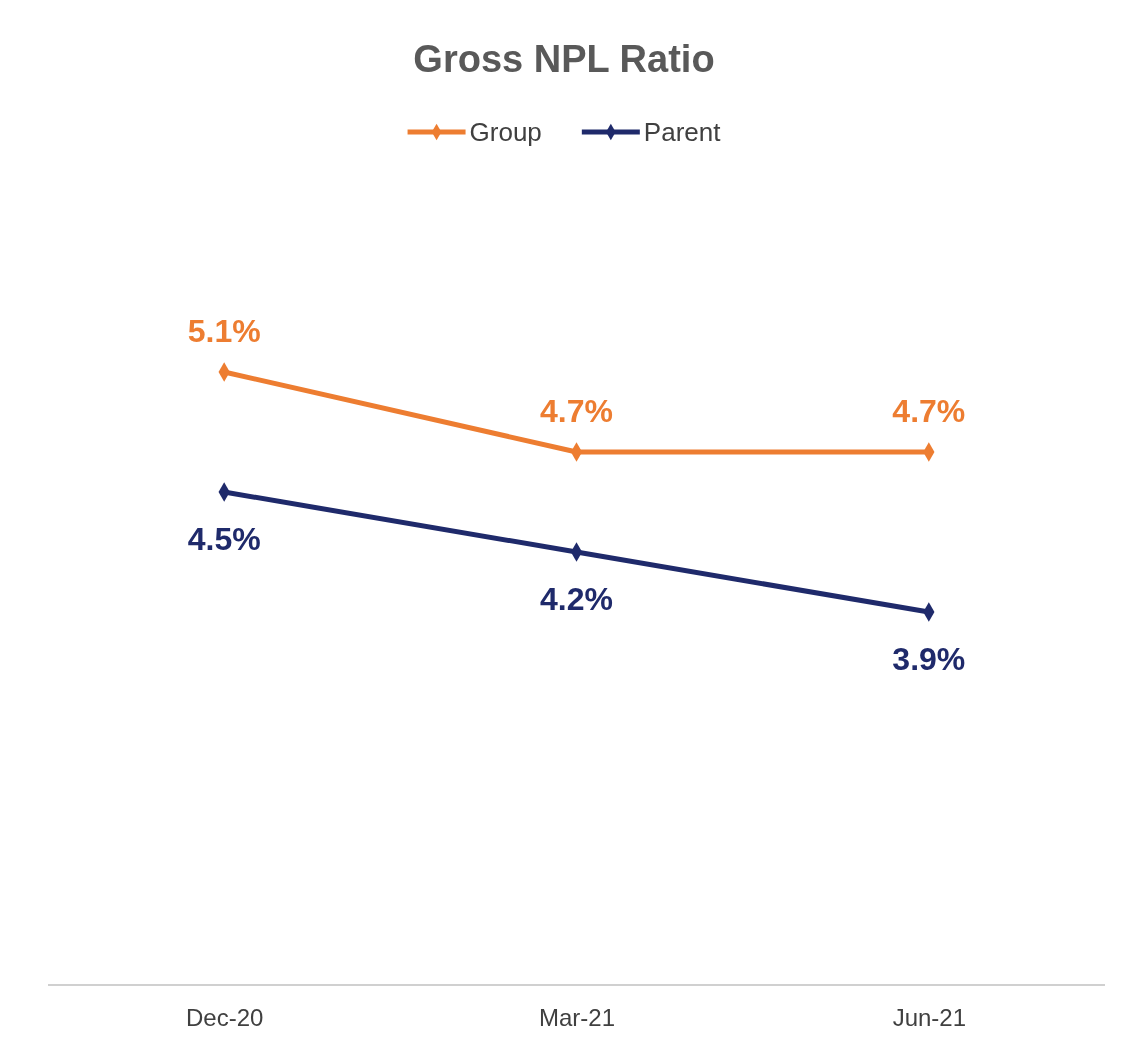 This screenshot has width=1128, height=1054. What do you see at coordinates (577, 1018) in the screenshot?
I see `x-tick-label: Mar-21` at bounding box center [577, 1018].